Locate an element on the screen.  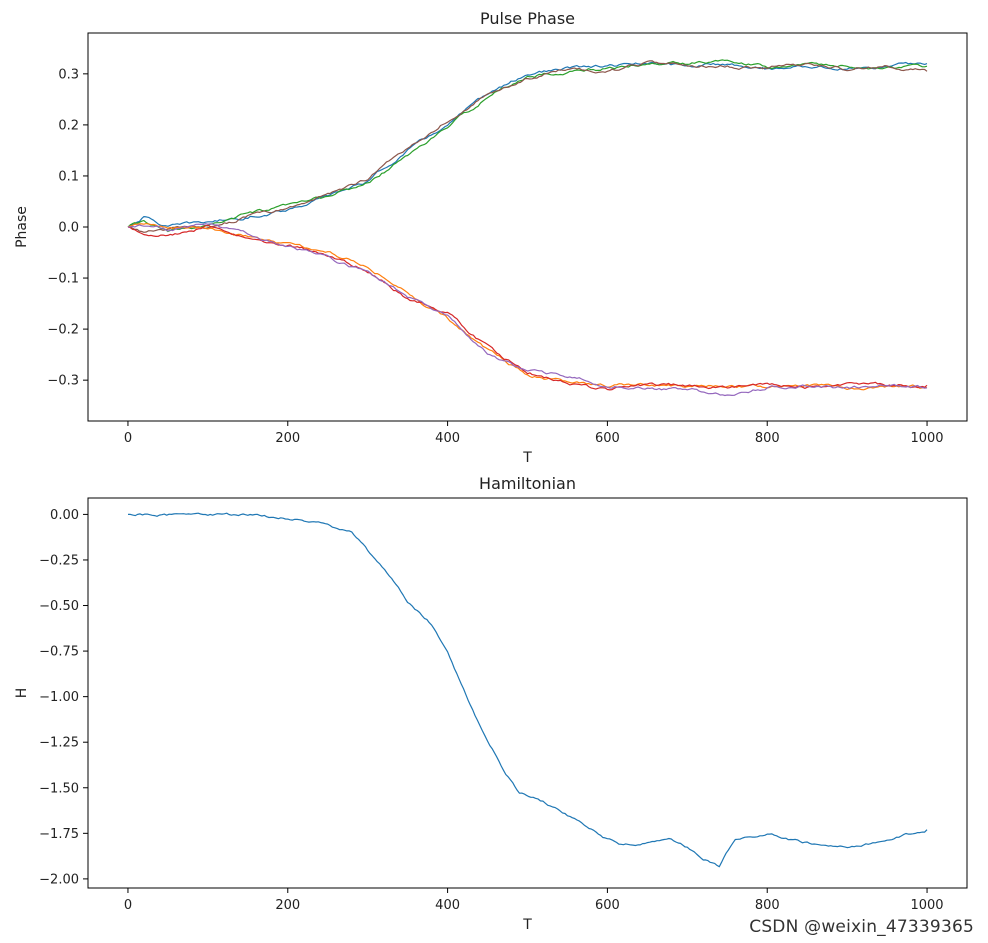
y-tick-label: −0.1 is located at coordinates (63, 279).